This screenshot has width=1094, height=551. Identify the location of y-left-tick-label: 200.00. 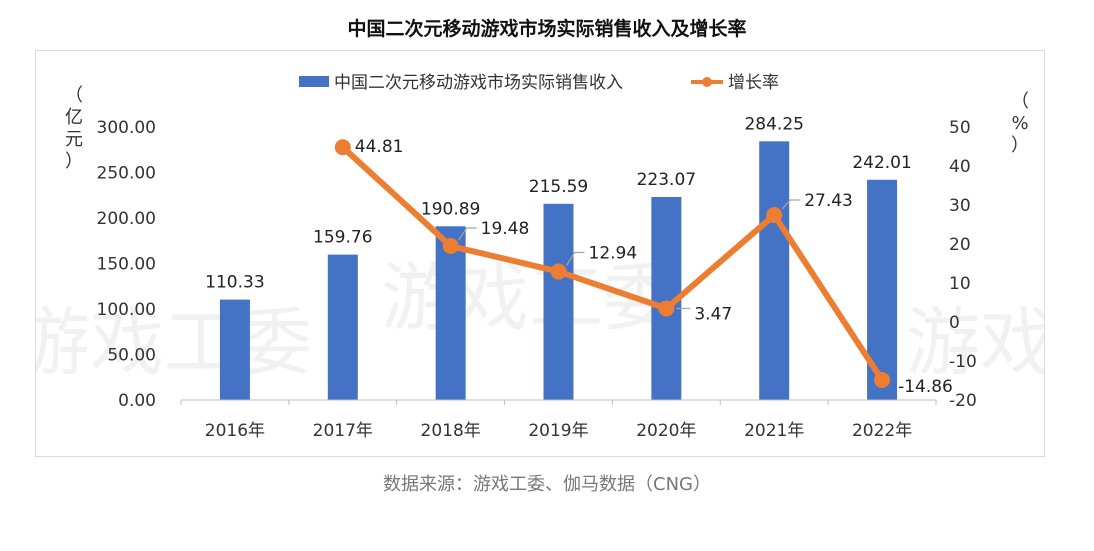
(126, 219).